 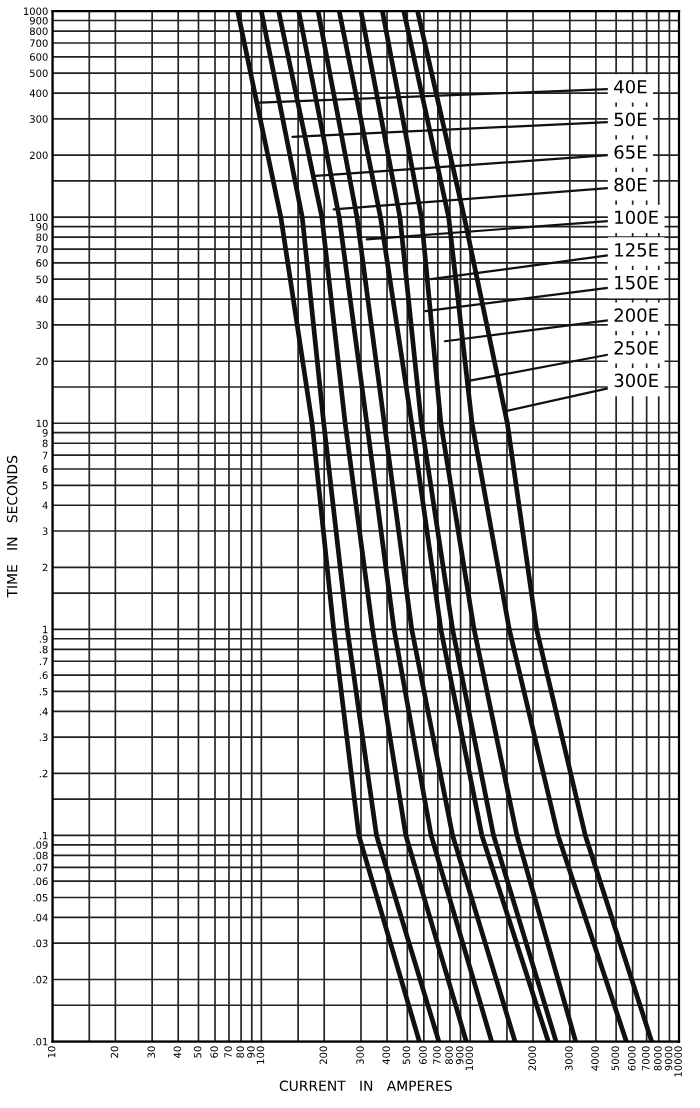 I want to click on annotation: 80E, so click(x=630, y=184).